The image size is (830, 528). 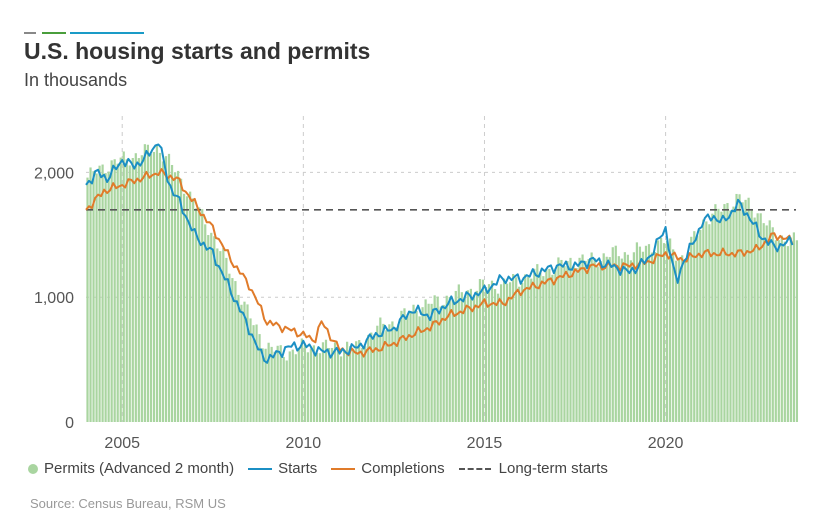 I want to click on legend-completions-marker, so click(x=343, y=468).